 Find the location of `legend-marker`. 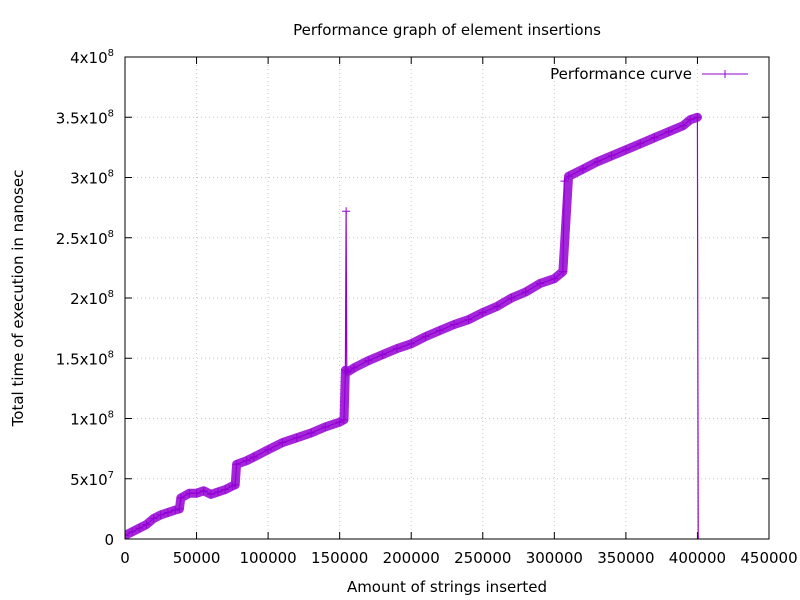

legend-marker is located at coordinates (725, 74).